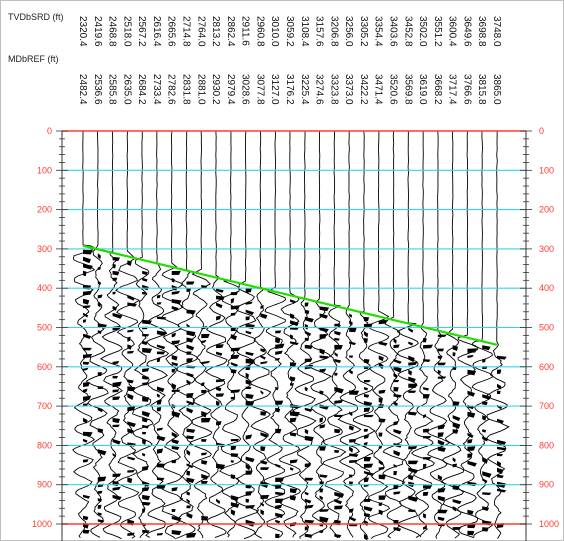 The height and width of the screenshot is (541, 564). What do you see at coordinates (156, 31) in the screenshot?
I see `tvd-value-label: 2616.4` at bounding box center [156, 31].